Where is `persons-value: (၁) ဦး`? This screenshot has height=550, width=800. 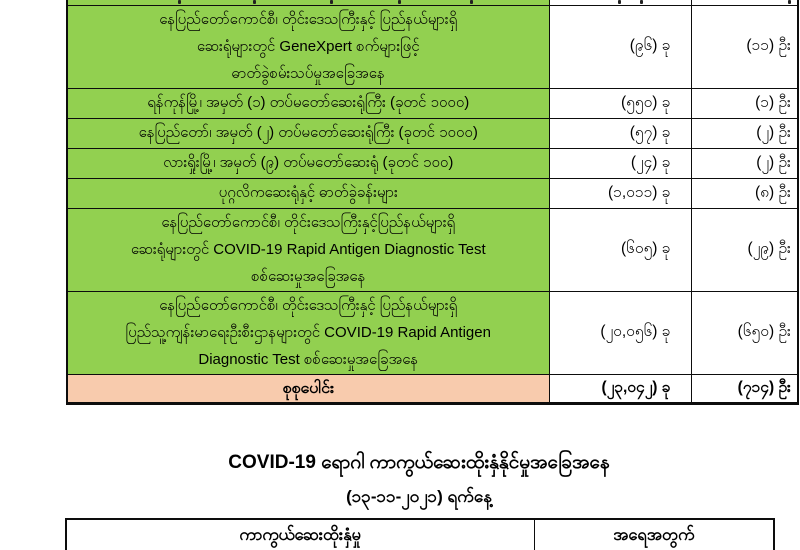 persons-value: (၁) ဦး is located at coordinates (744, 103).